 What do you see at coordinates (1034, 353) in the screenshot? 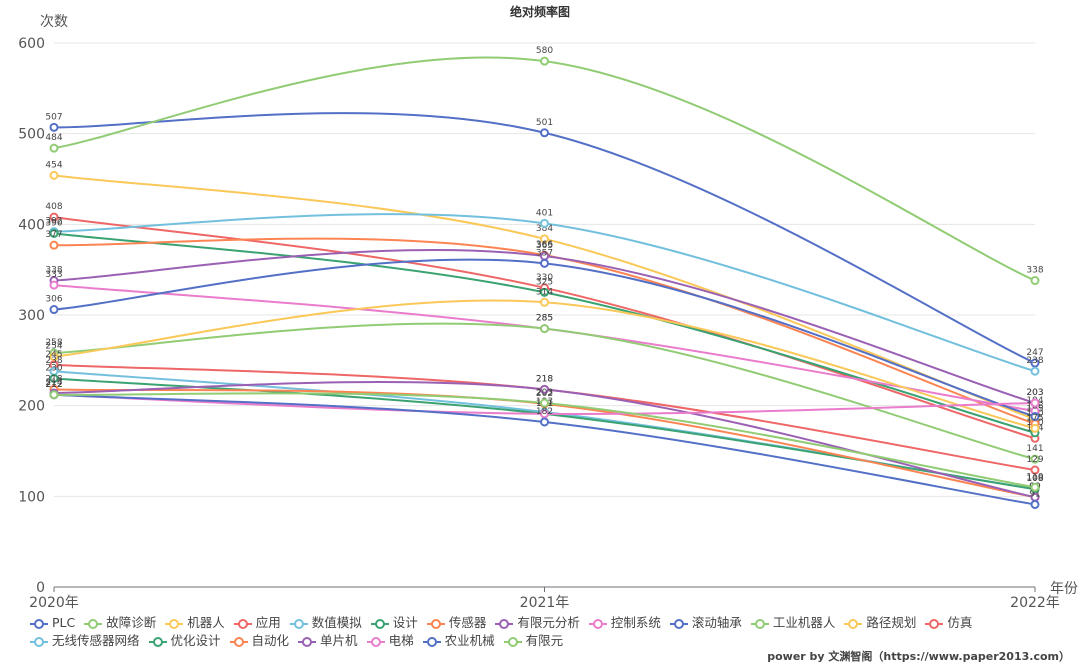
I see `data-label: 247` at bounding box center [1034, 353].